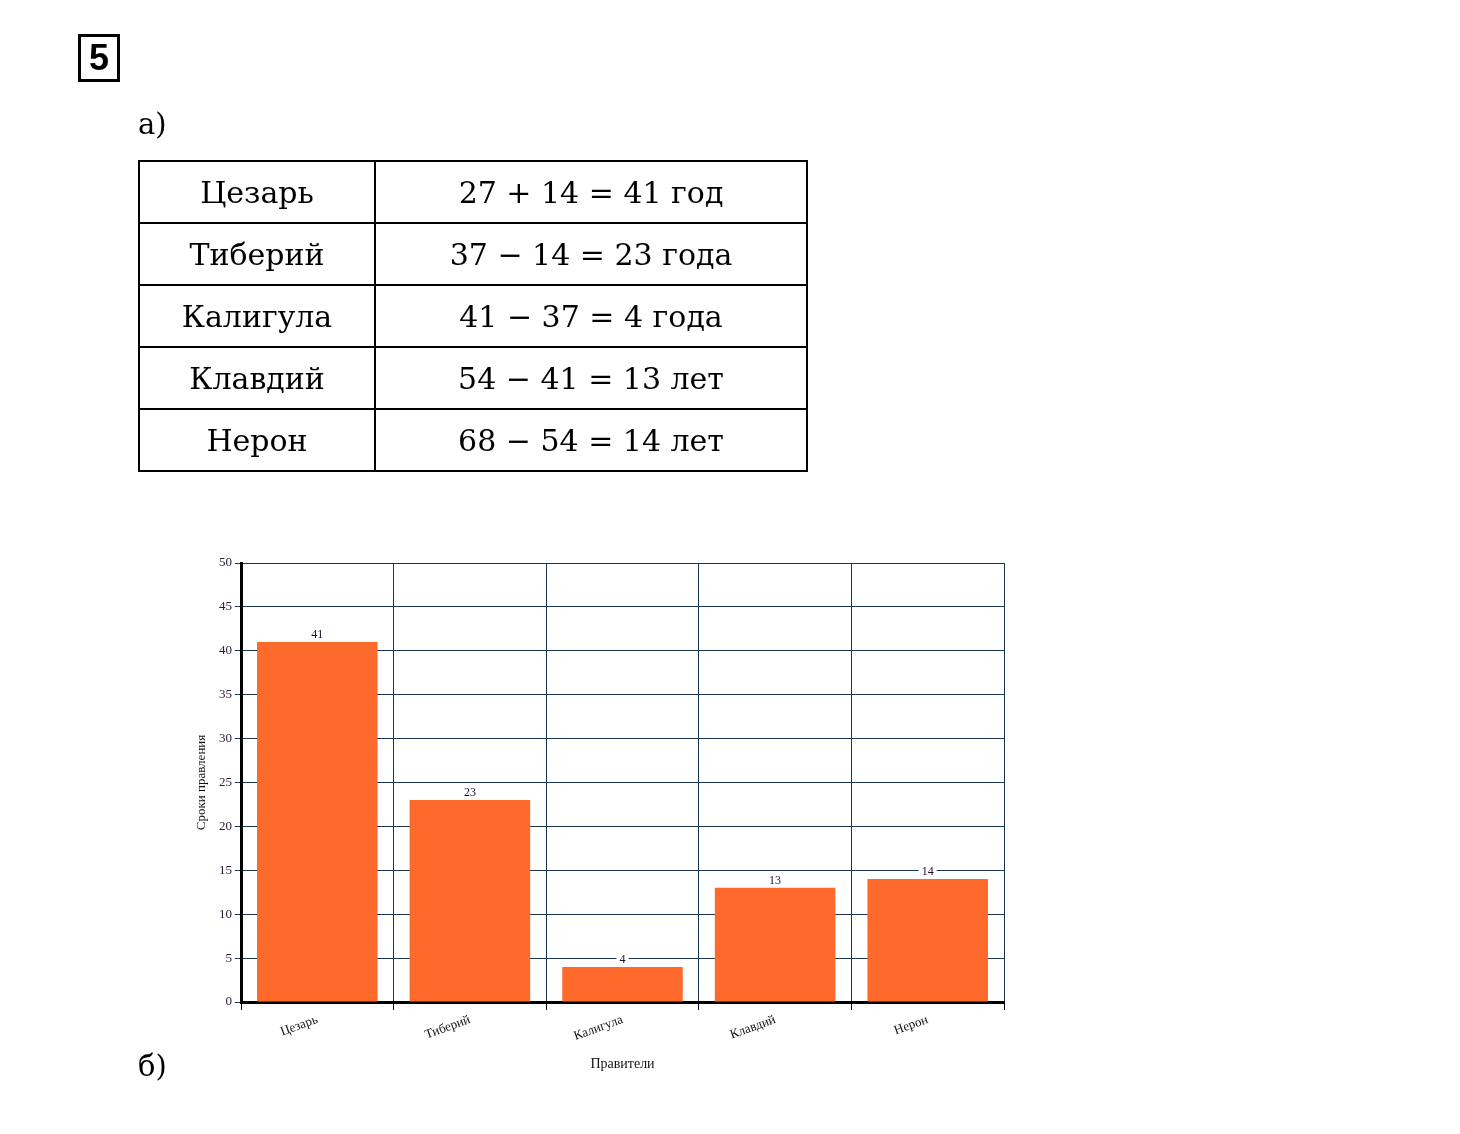  I want to click on y-tick-label: 20, so click(225, 825).